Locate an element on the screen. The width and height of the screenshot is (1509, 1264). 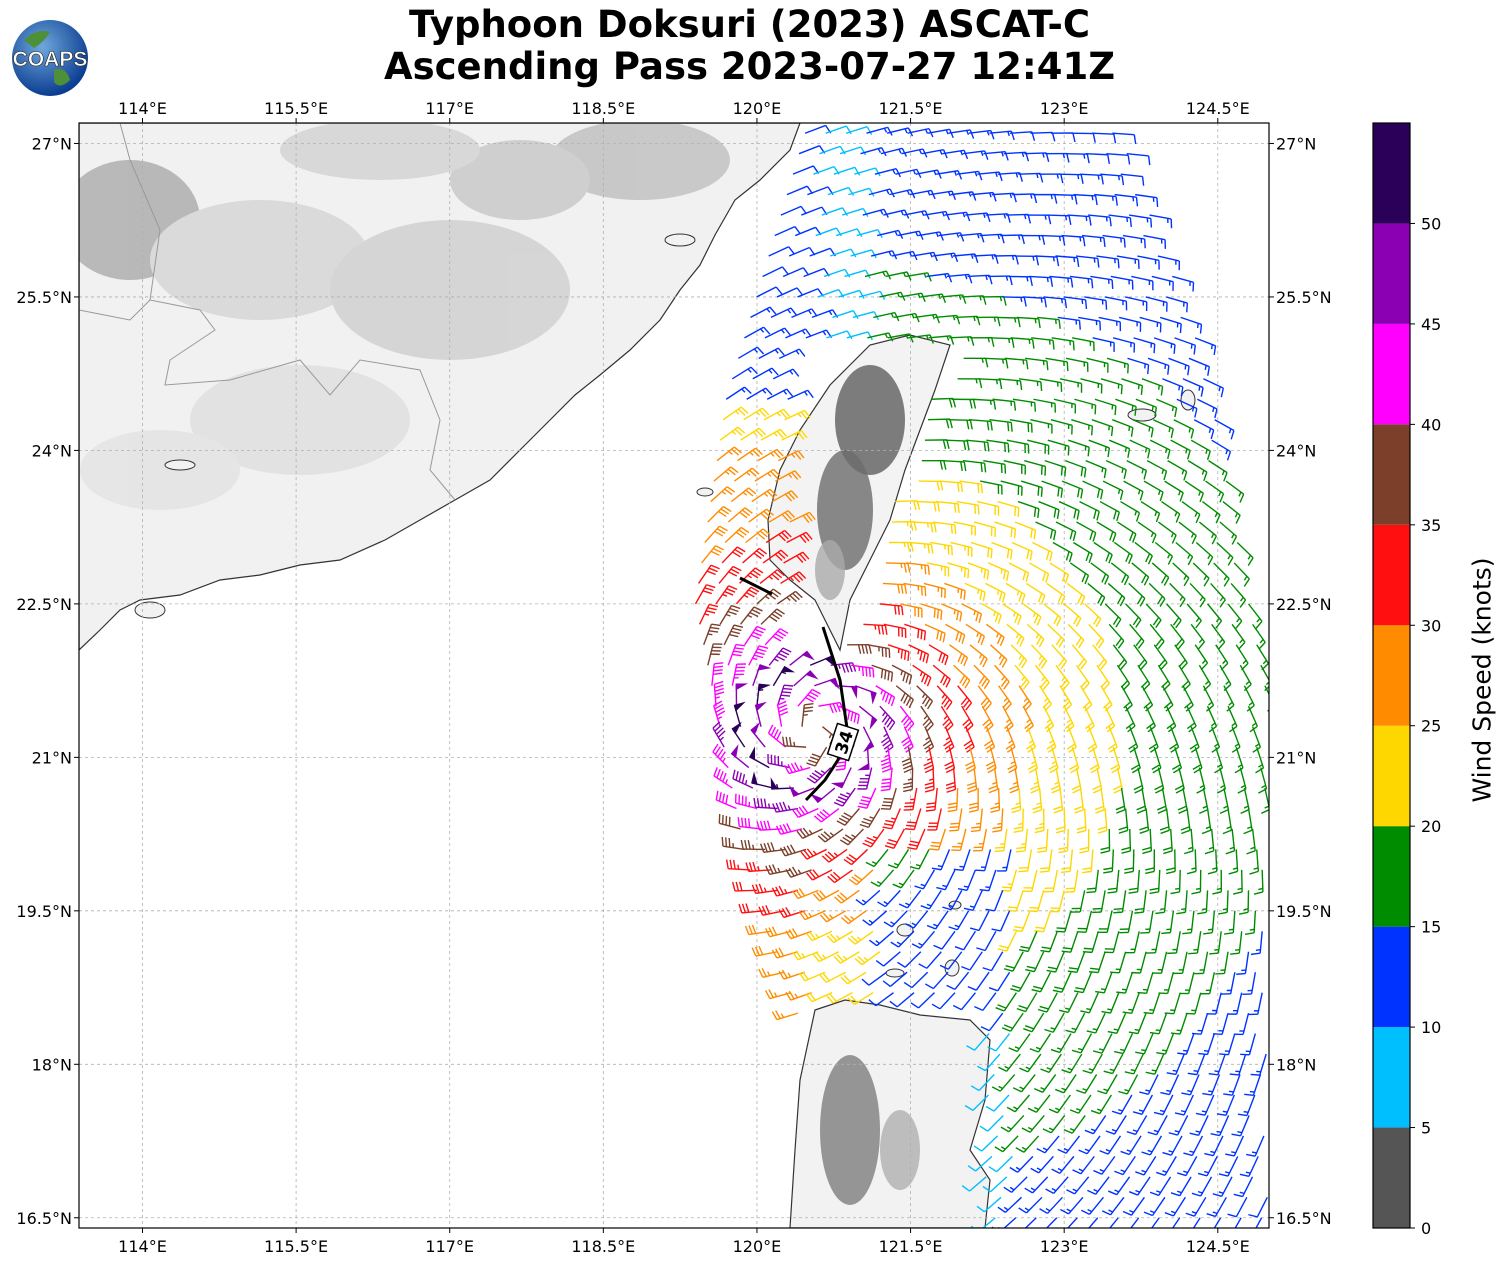
lat-label-left-0: 27°N is located at coordinates (52, 143).